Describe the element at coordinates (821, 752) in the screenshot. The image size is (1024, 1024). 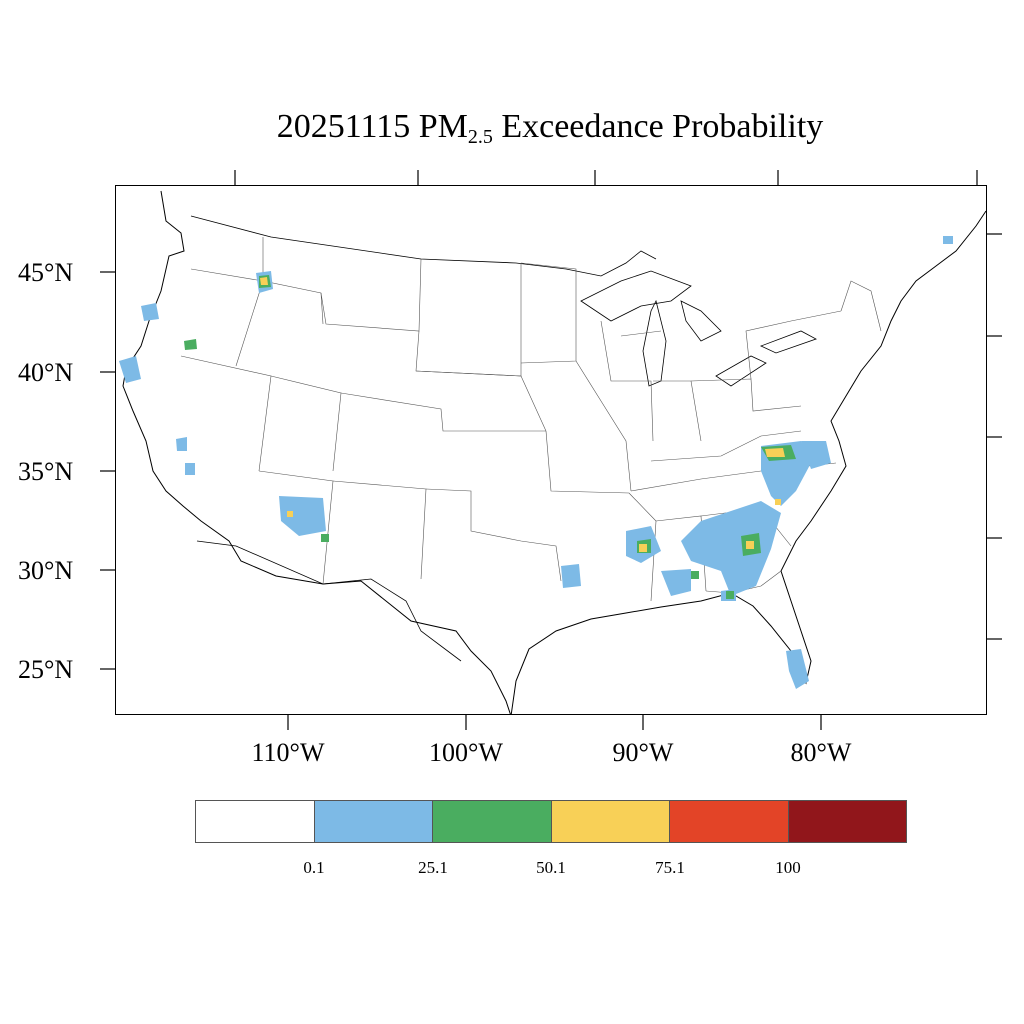
I see `lon-label-80: 80°W` at that location.